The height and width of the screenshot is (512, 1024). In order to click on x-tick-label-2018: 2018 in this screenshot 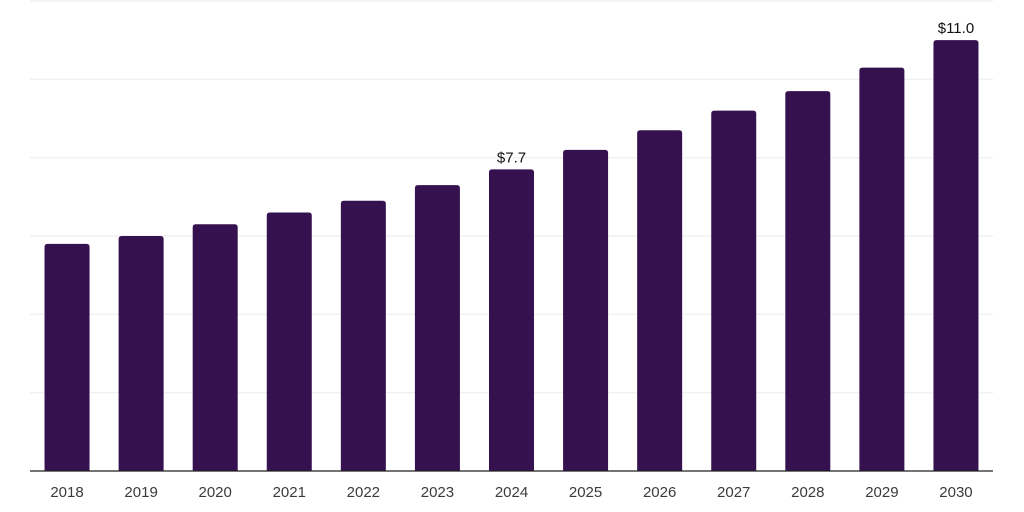, I will do `click(66, 492)`.